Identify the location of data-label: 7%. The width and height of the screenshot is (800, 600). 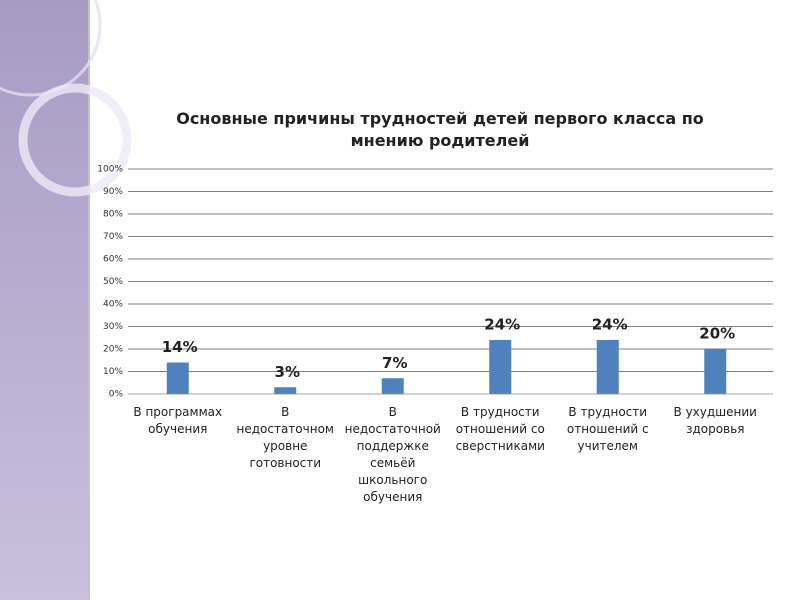
(394, 363).